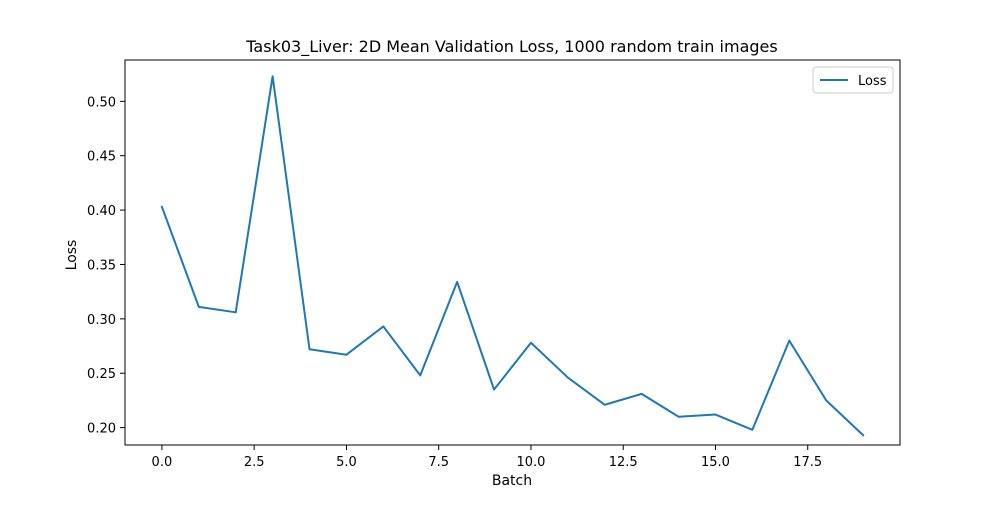  What do you see at coordinates (512, 481) in the screenshot?
I see `x-axis-label: Batch` at bounding box center [512, 481].